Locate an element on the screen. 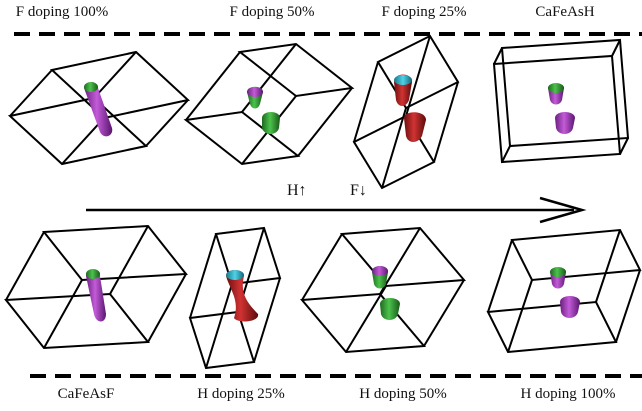 The image size is (642, 411). brillouin-zone-cafeash is located at coordinates (561, 101).